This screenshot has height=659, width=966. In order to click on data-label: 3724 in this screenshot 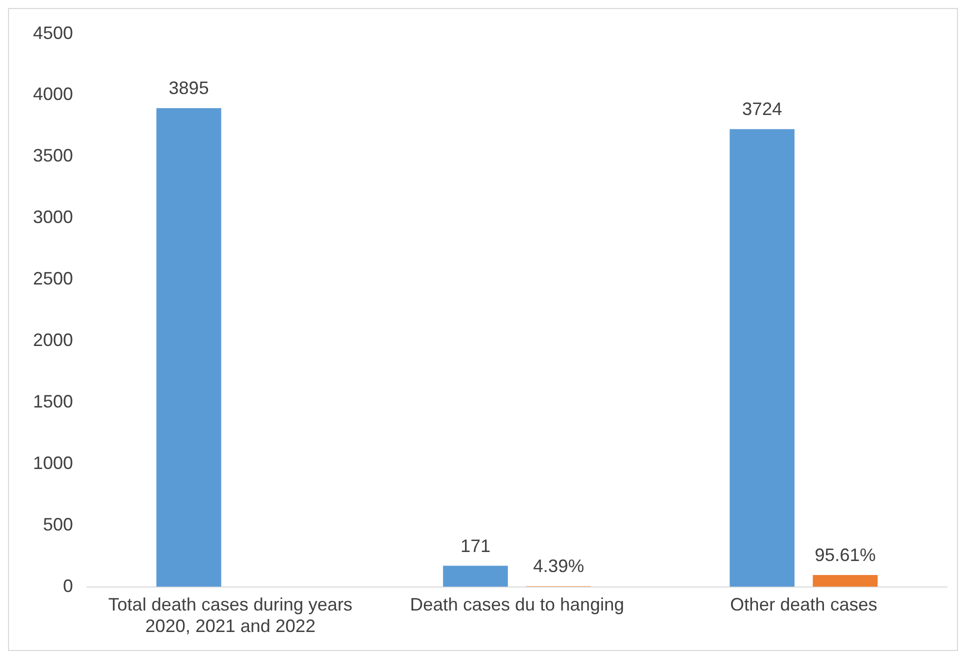, I will do `click(762, 109)`.